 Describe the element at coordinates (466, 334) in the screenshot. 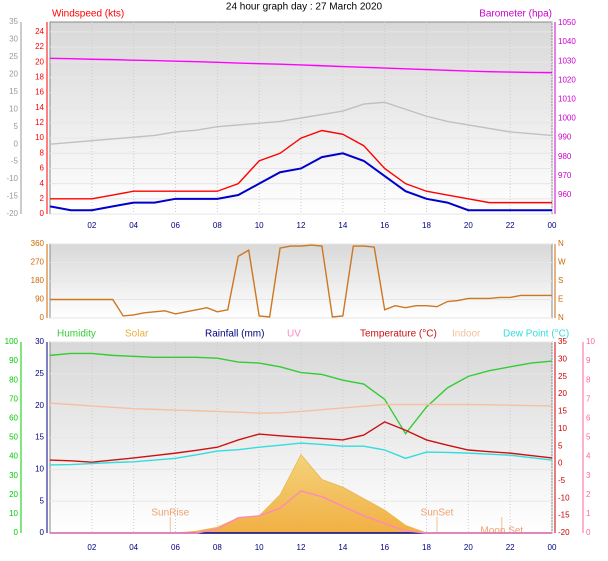

I see `legend-entry: Indoor` at that location.